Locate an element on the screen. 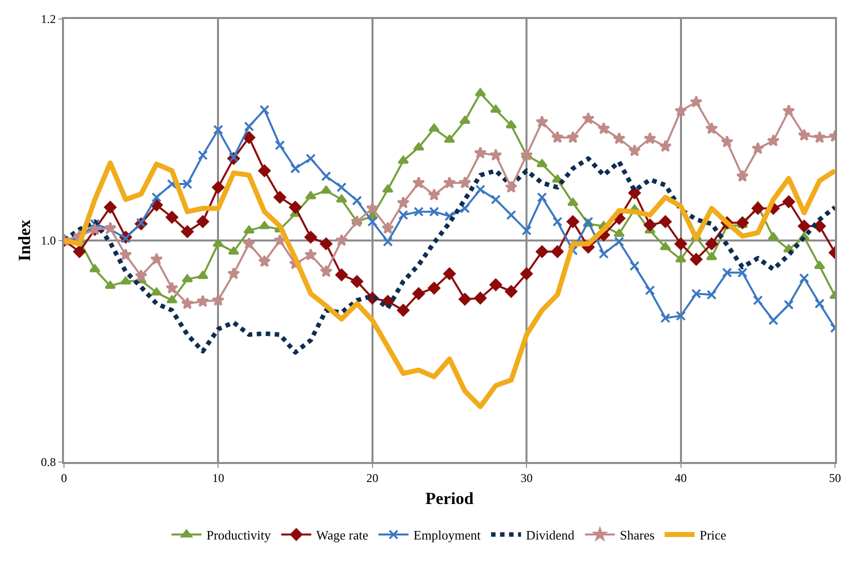 The width and height of the screenshot is (853, 562). x-tick-label: 0 is located at coordinates (64, 478).